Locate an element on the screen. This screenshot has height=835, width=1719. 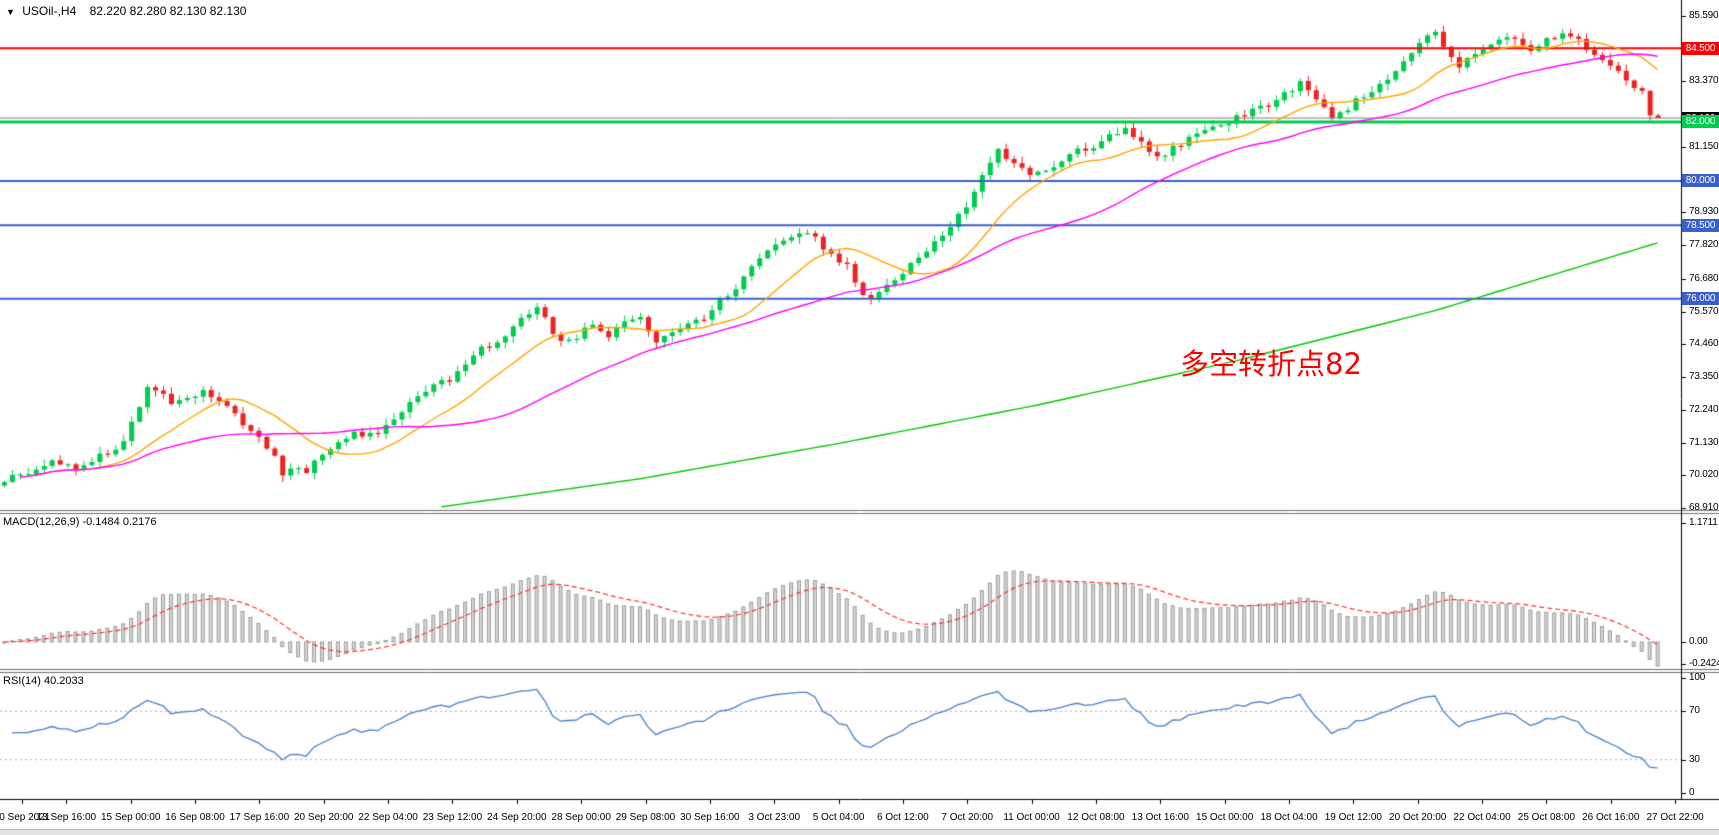
symbol-dropdown-icon: ▼ is located at coordinates (10, 12).